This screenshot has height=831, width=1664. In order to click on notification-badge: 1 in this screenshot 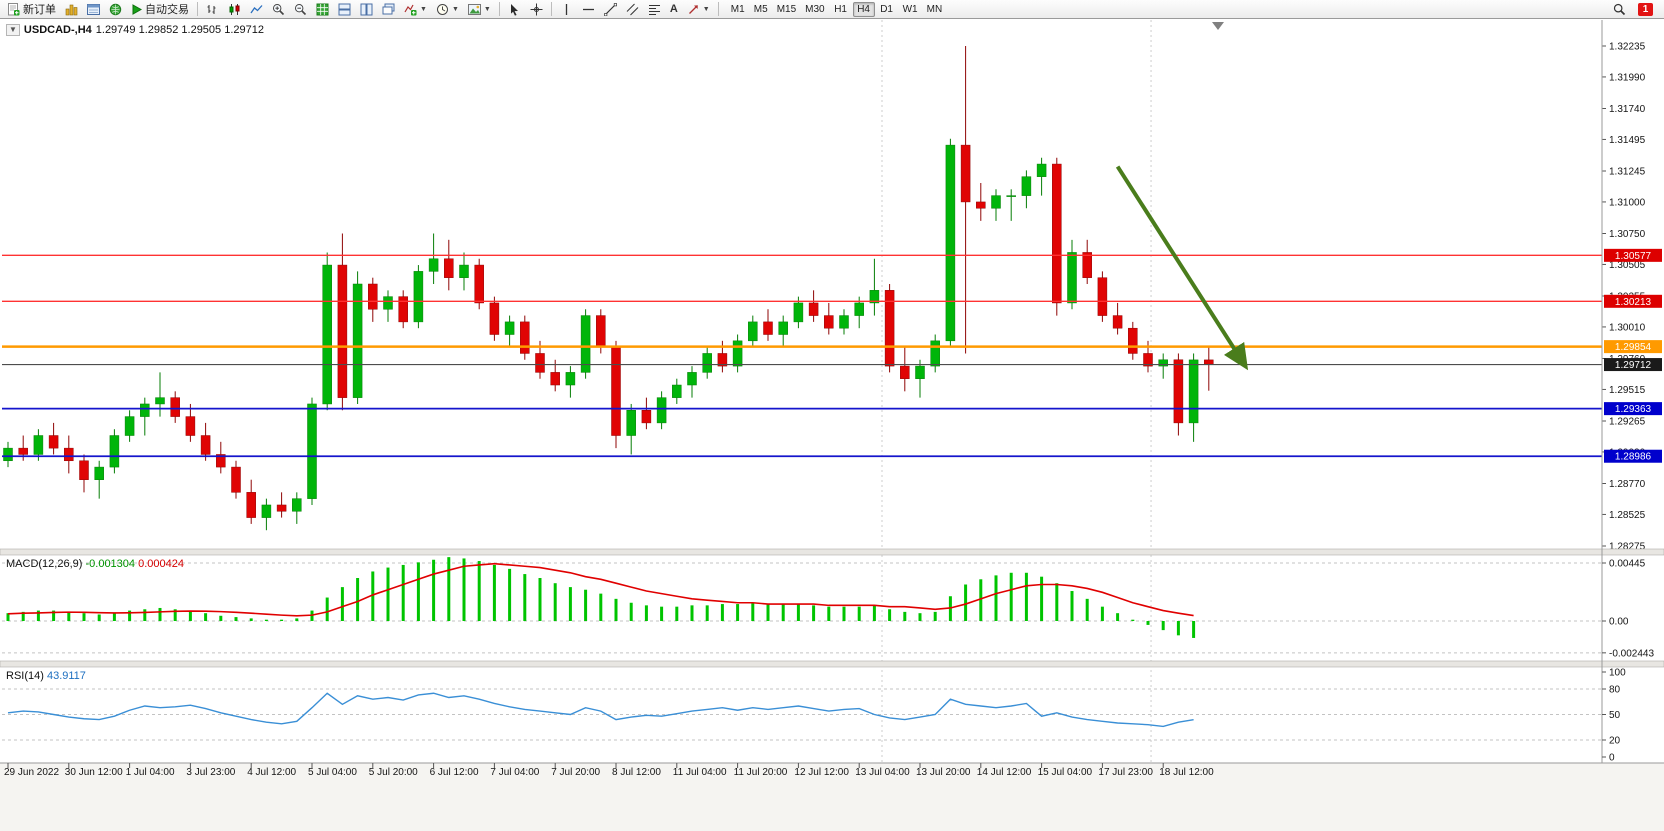, I will do `click(1645, 9)`.